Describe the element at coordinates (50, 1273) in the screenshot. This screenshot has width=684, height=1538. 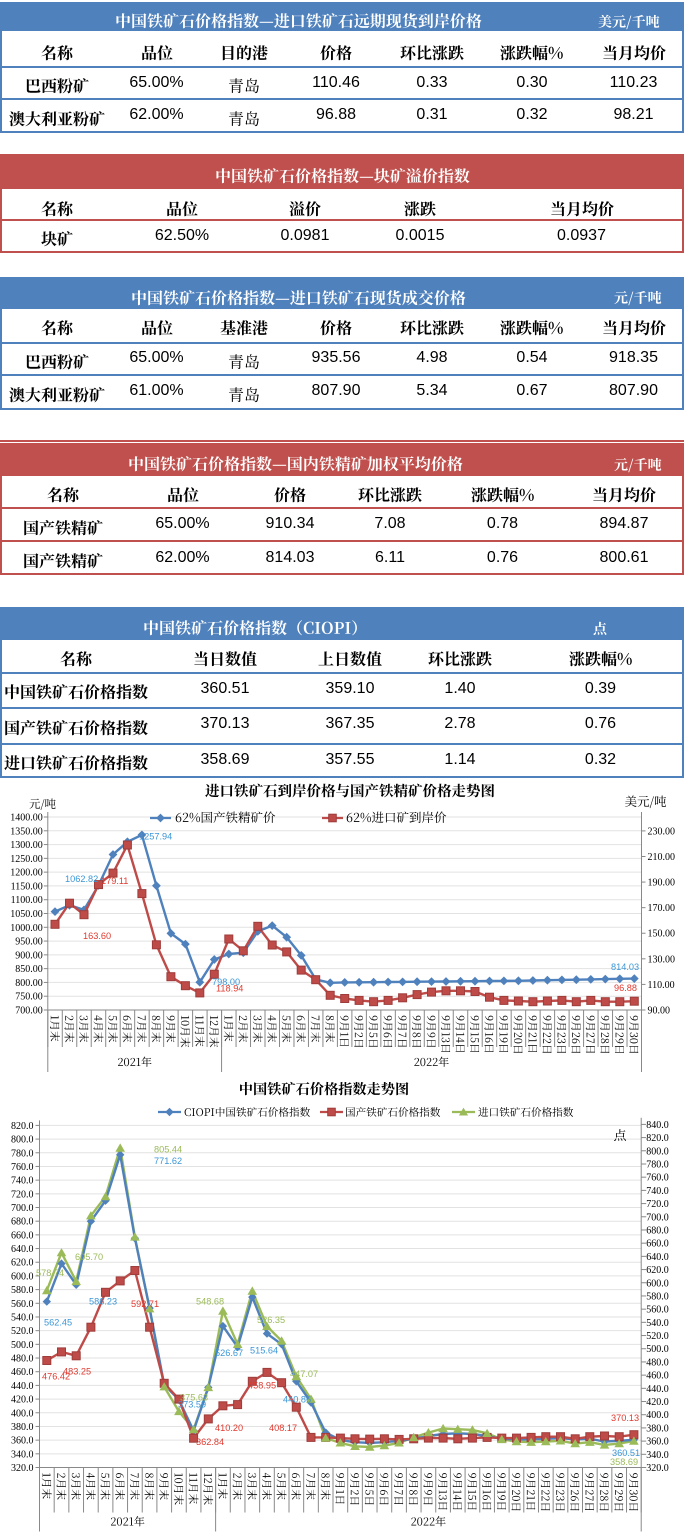
I see `svg-text: 578.74` at that location.